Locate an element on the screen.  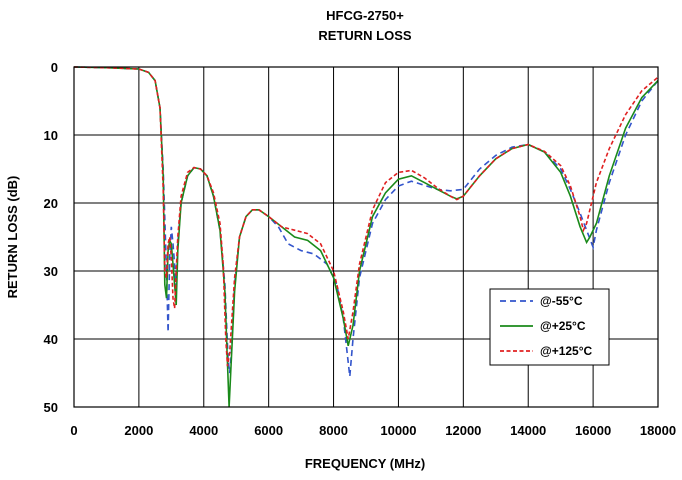
y-tick-label: 0 is located at coordinates (54, 67).